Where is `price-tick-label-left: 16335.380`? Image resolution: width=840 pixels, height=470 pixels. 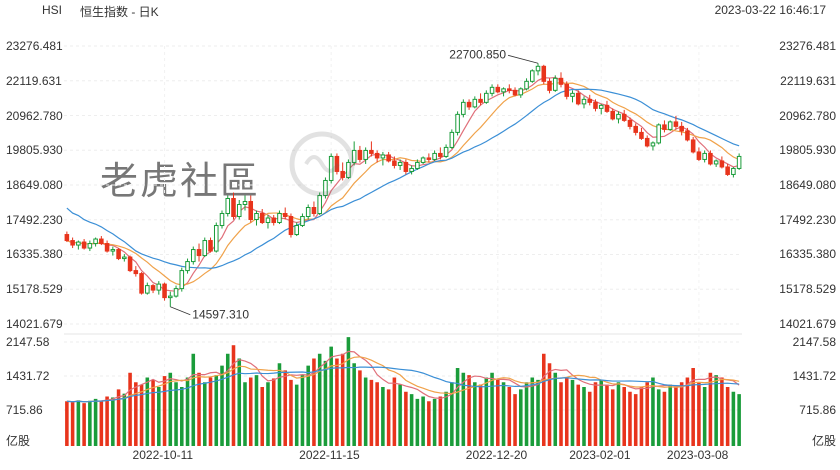 price-tick-label-left: 16335.380 is located at coordinates (34, 254).